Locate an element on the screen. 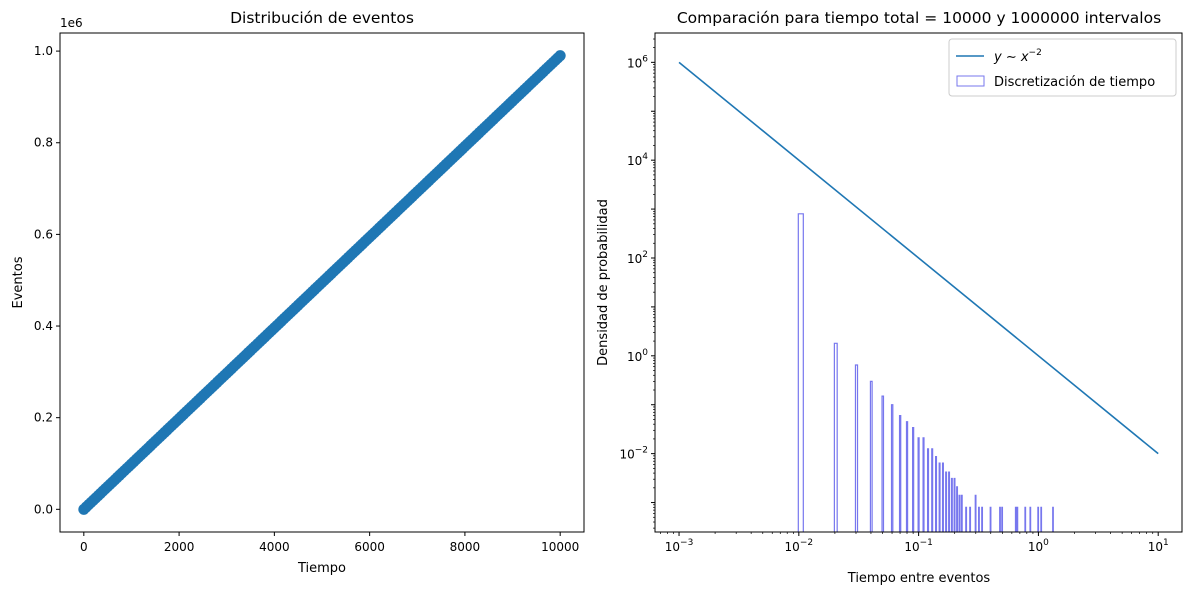  y-tick-label: 0.8 is located at coordinates (43, 143).